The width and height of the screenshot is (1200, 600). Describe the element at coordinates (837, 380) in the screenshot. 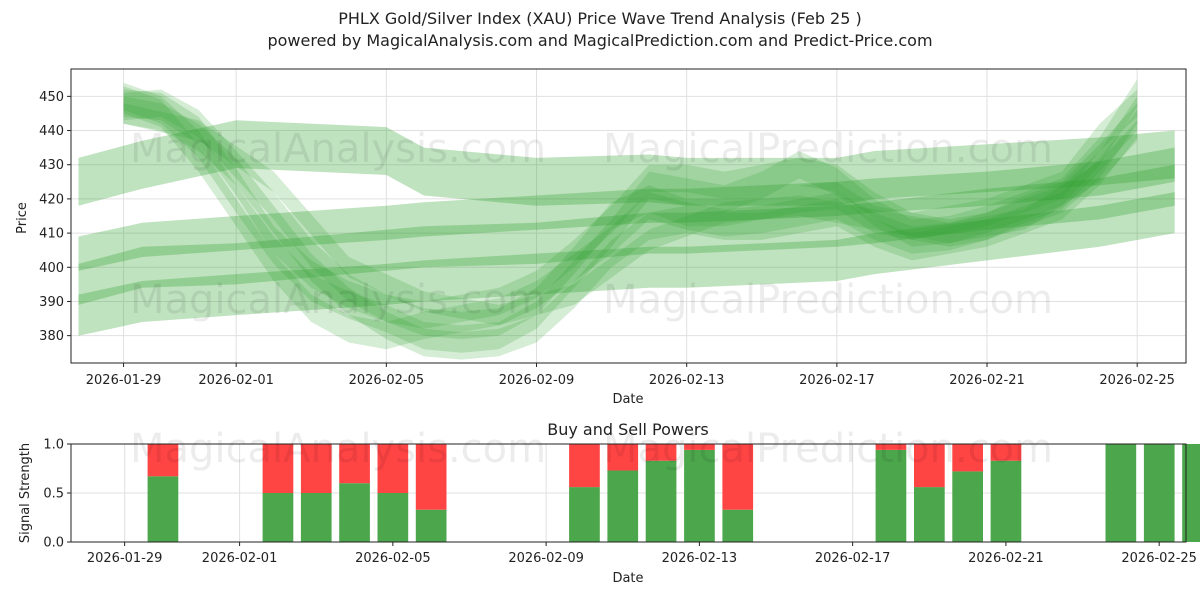

I see `top-x-tick-label: 2026-02-17` at that location.